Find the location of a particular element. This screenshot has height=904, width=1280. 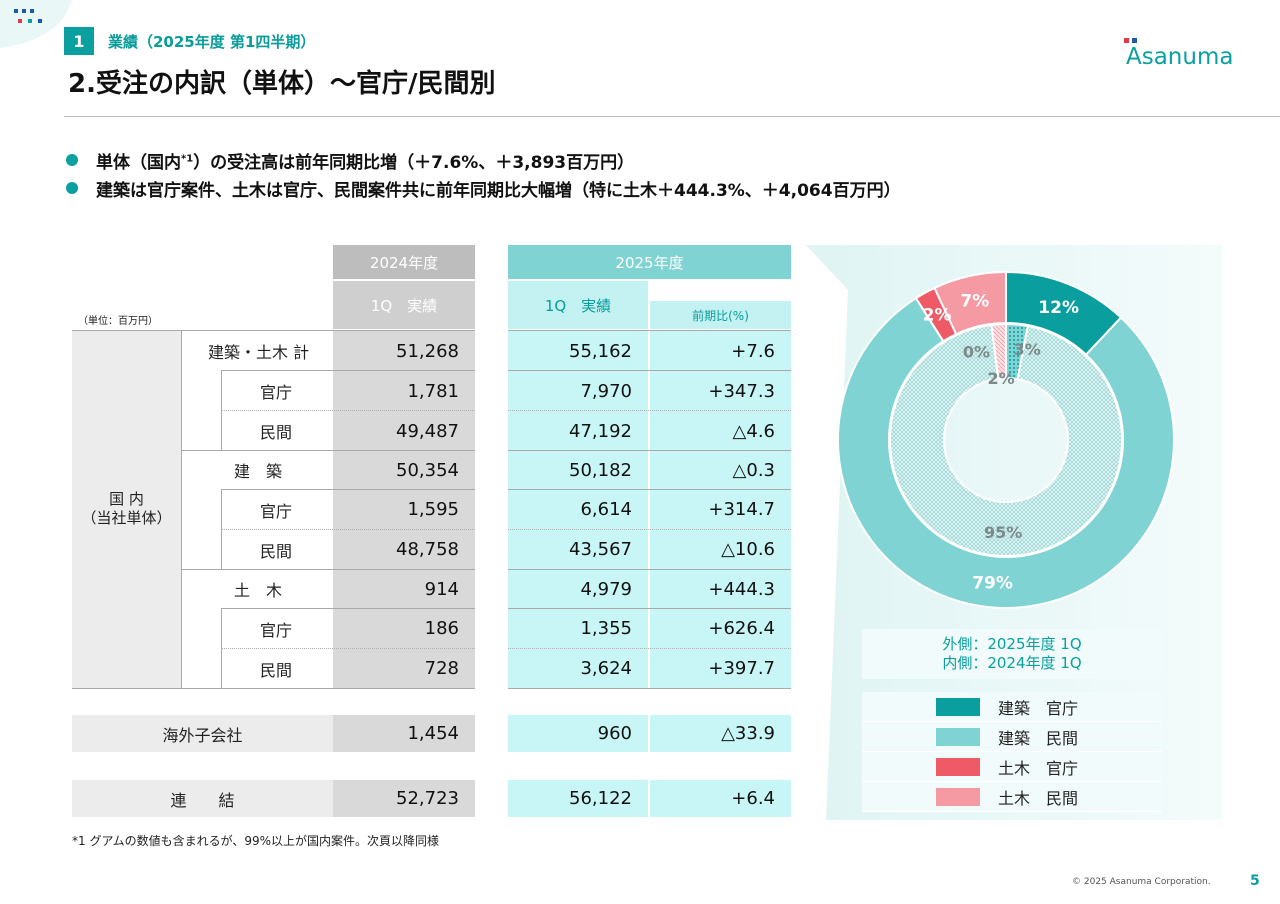

value-yoy: +444.3 is located at coordinates (741, 589).